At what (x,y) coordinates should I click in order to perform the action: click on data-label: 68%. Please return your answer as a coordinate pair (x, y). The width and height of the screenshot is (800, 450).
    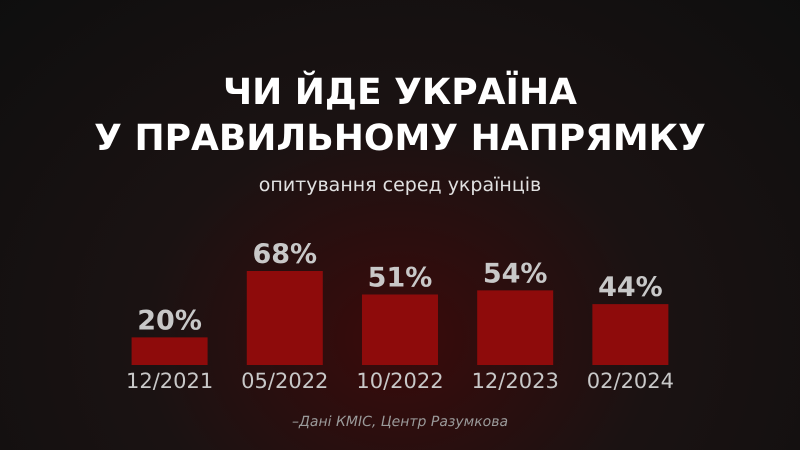
    Looking at the image, I should click on (285, 254).